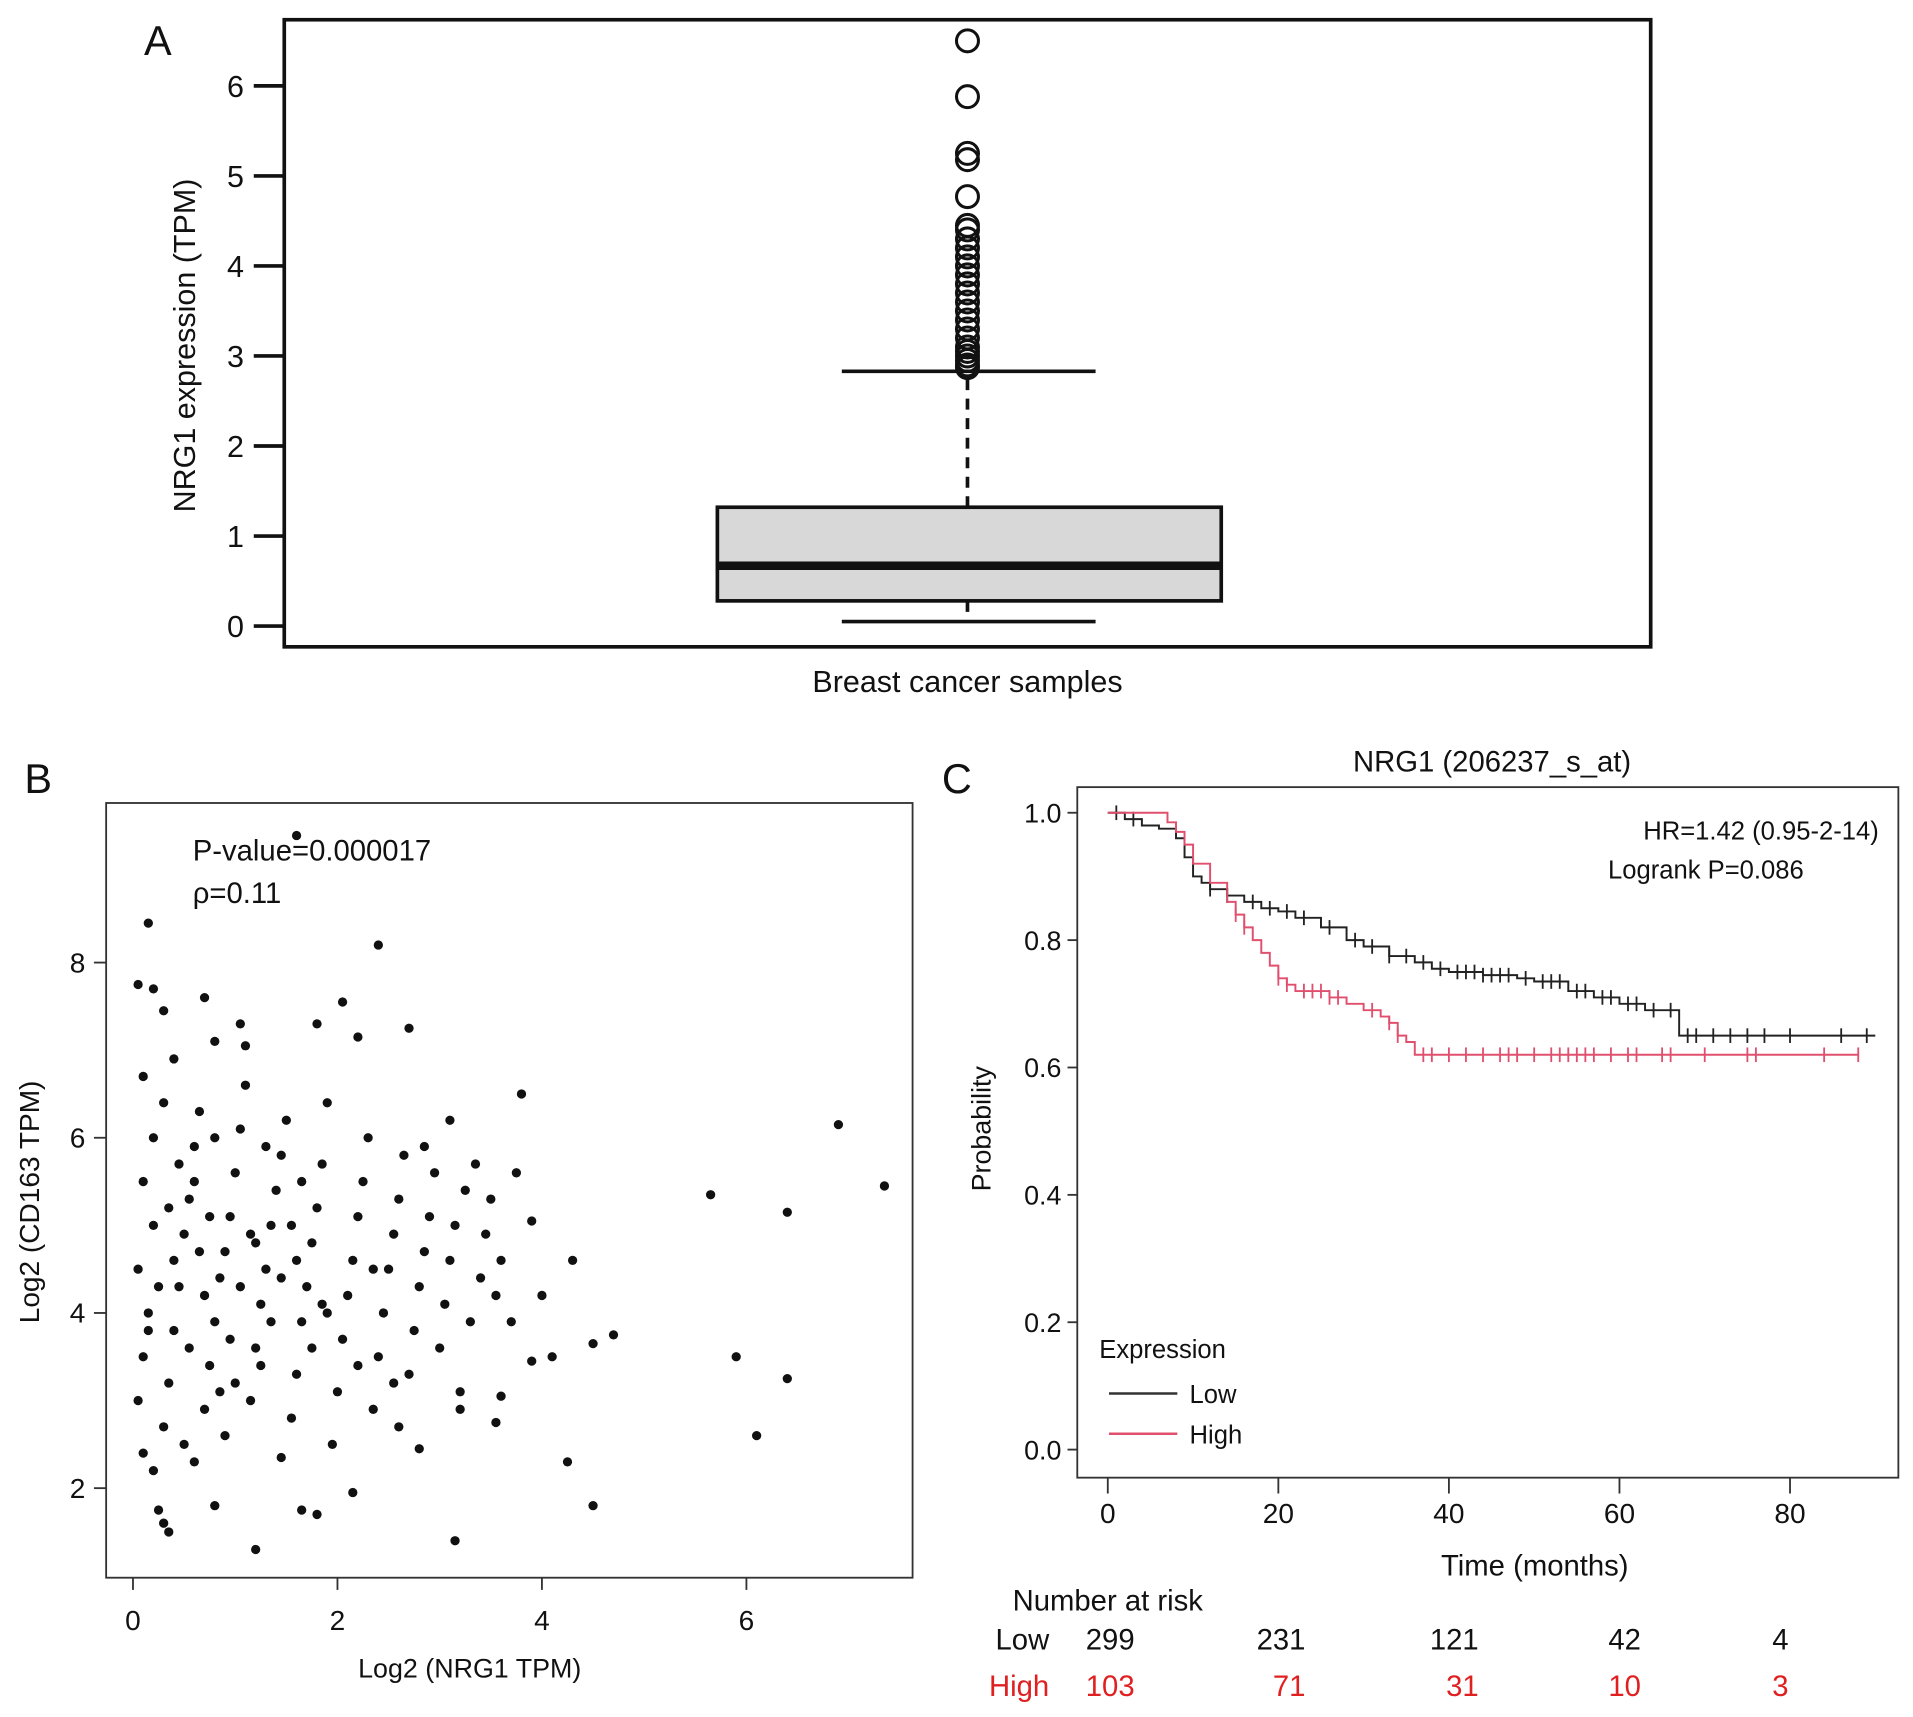 The width and height of the screenshot is (1913, 1717). What do you see at coordinates (158, 40) in the screenshot?
I see `panel-label-a: A` at bounding box center [158, 40].